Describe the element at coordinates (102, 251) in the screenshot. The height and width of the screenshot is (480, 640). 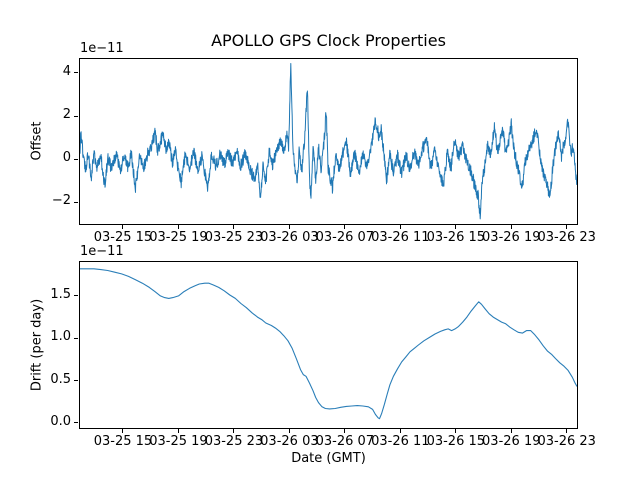
I see `drift-scale-label: 1e−11` at that location.